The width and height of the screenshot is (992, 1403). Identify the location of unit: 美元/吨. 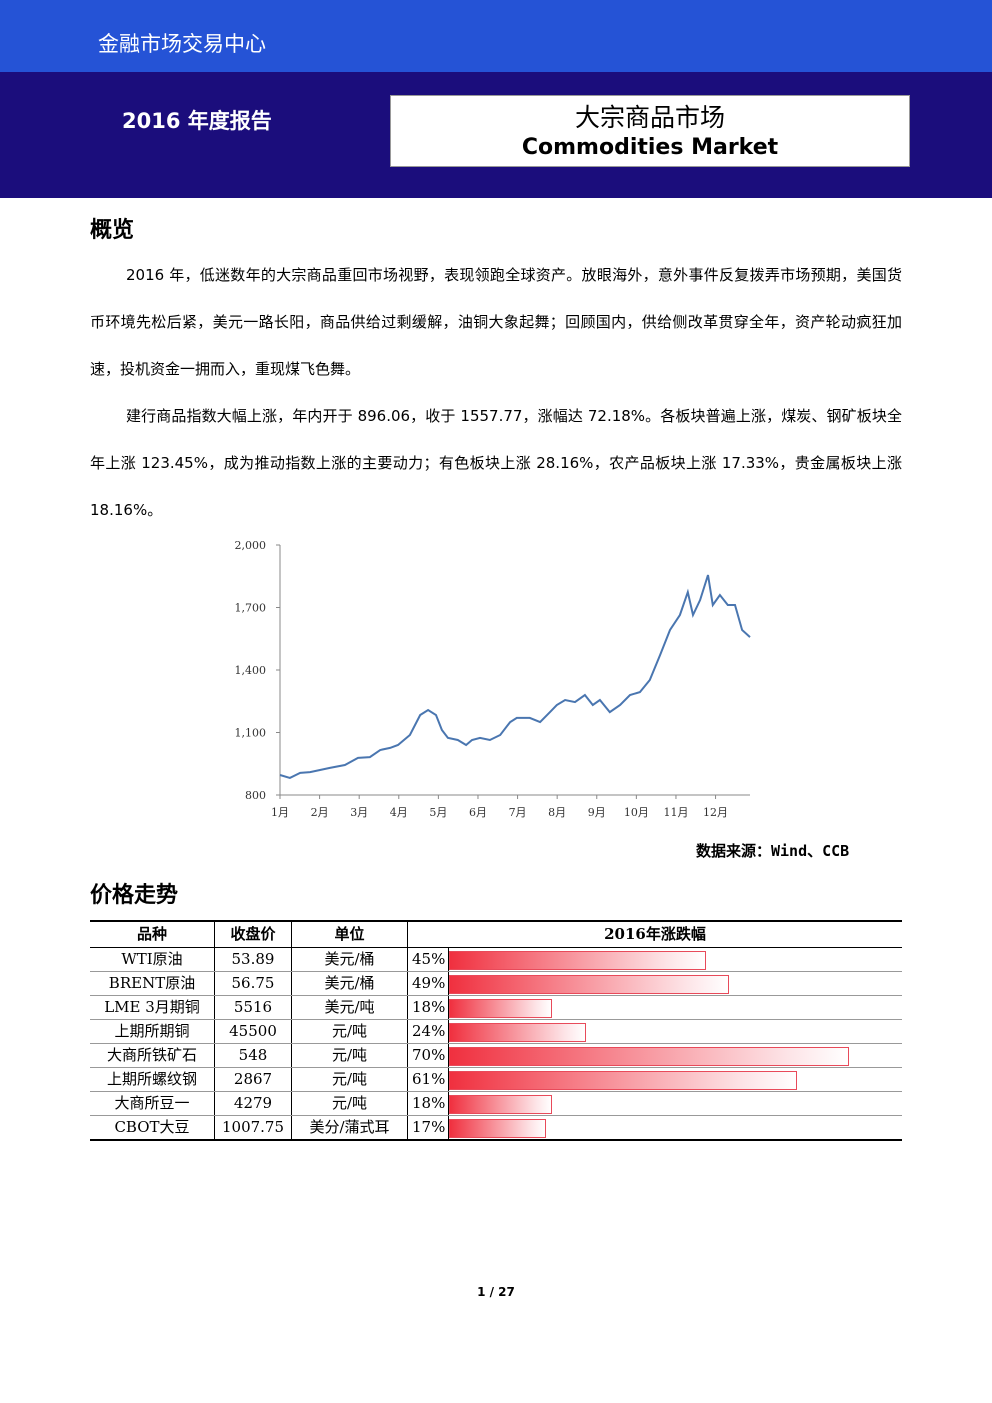
(349, 1007).